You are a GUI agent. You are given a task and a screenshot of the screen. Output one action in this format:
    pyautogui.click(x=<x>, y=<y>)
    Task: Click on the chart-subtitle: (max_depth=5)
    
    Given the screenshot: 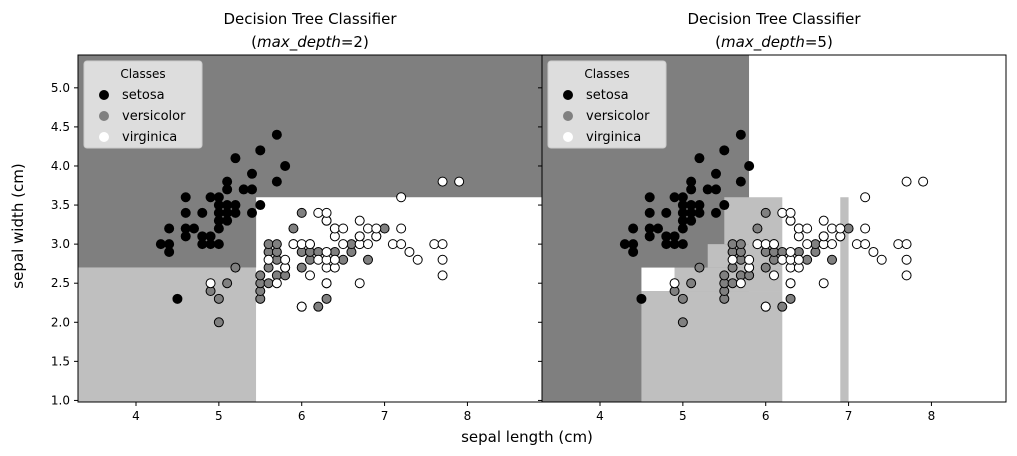 What is the action you would take?
    pyautogui.click(x=774, y=42)
    